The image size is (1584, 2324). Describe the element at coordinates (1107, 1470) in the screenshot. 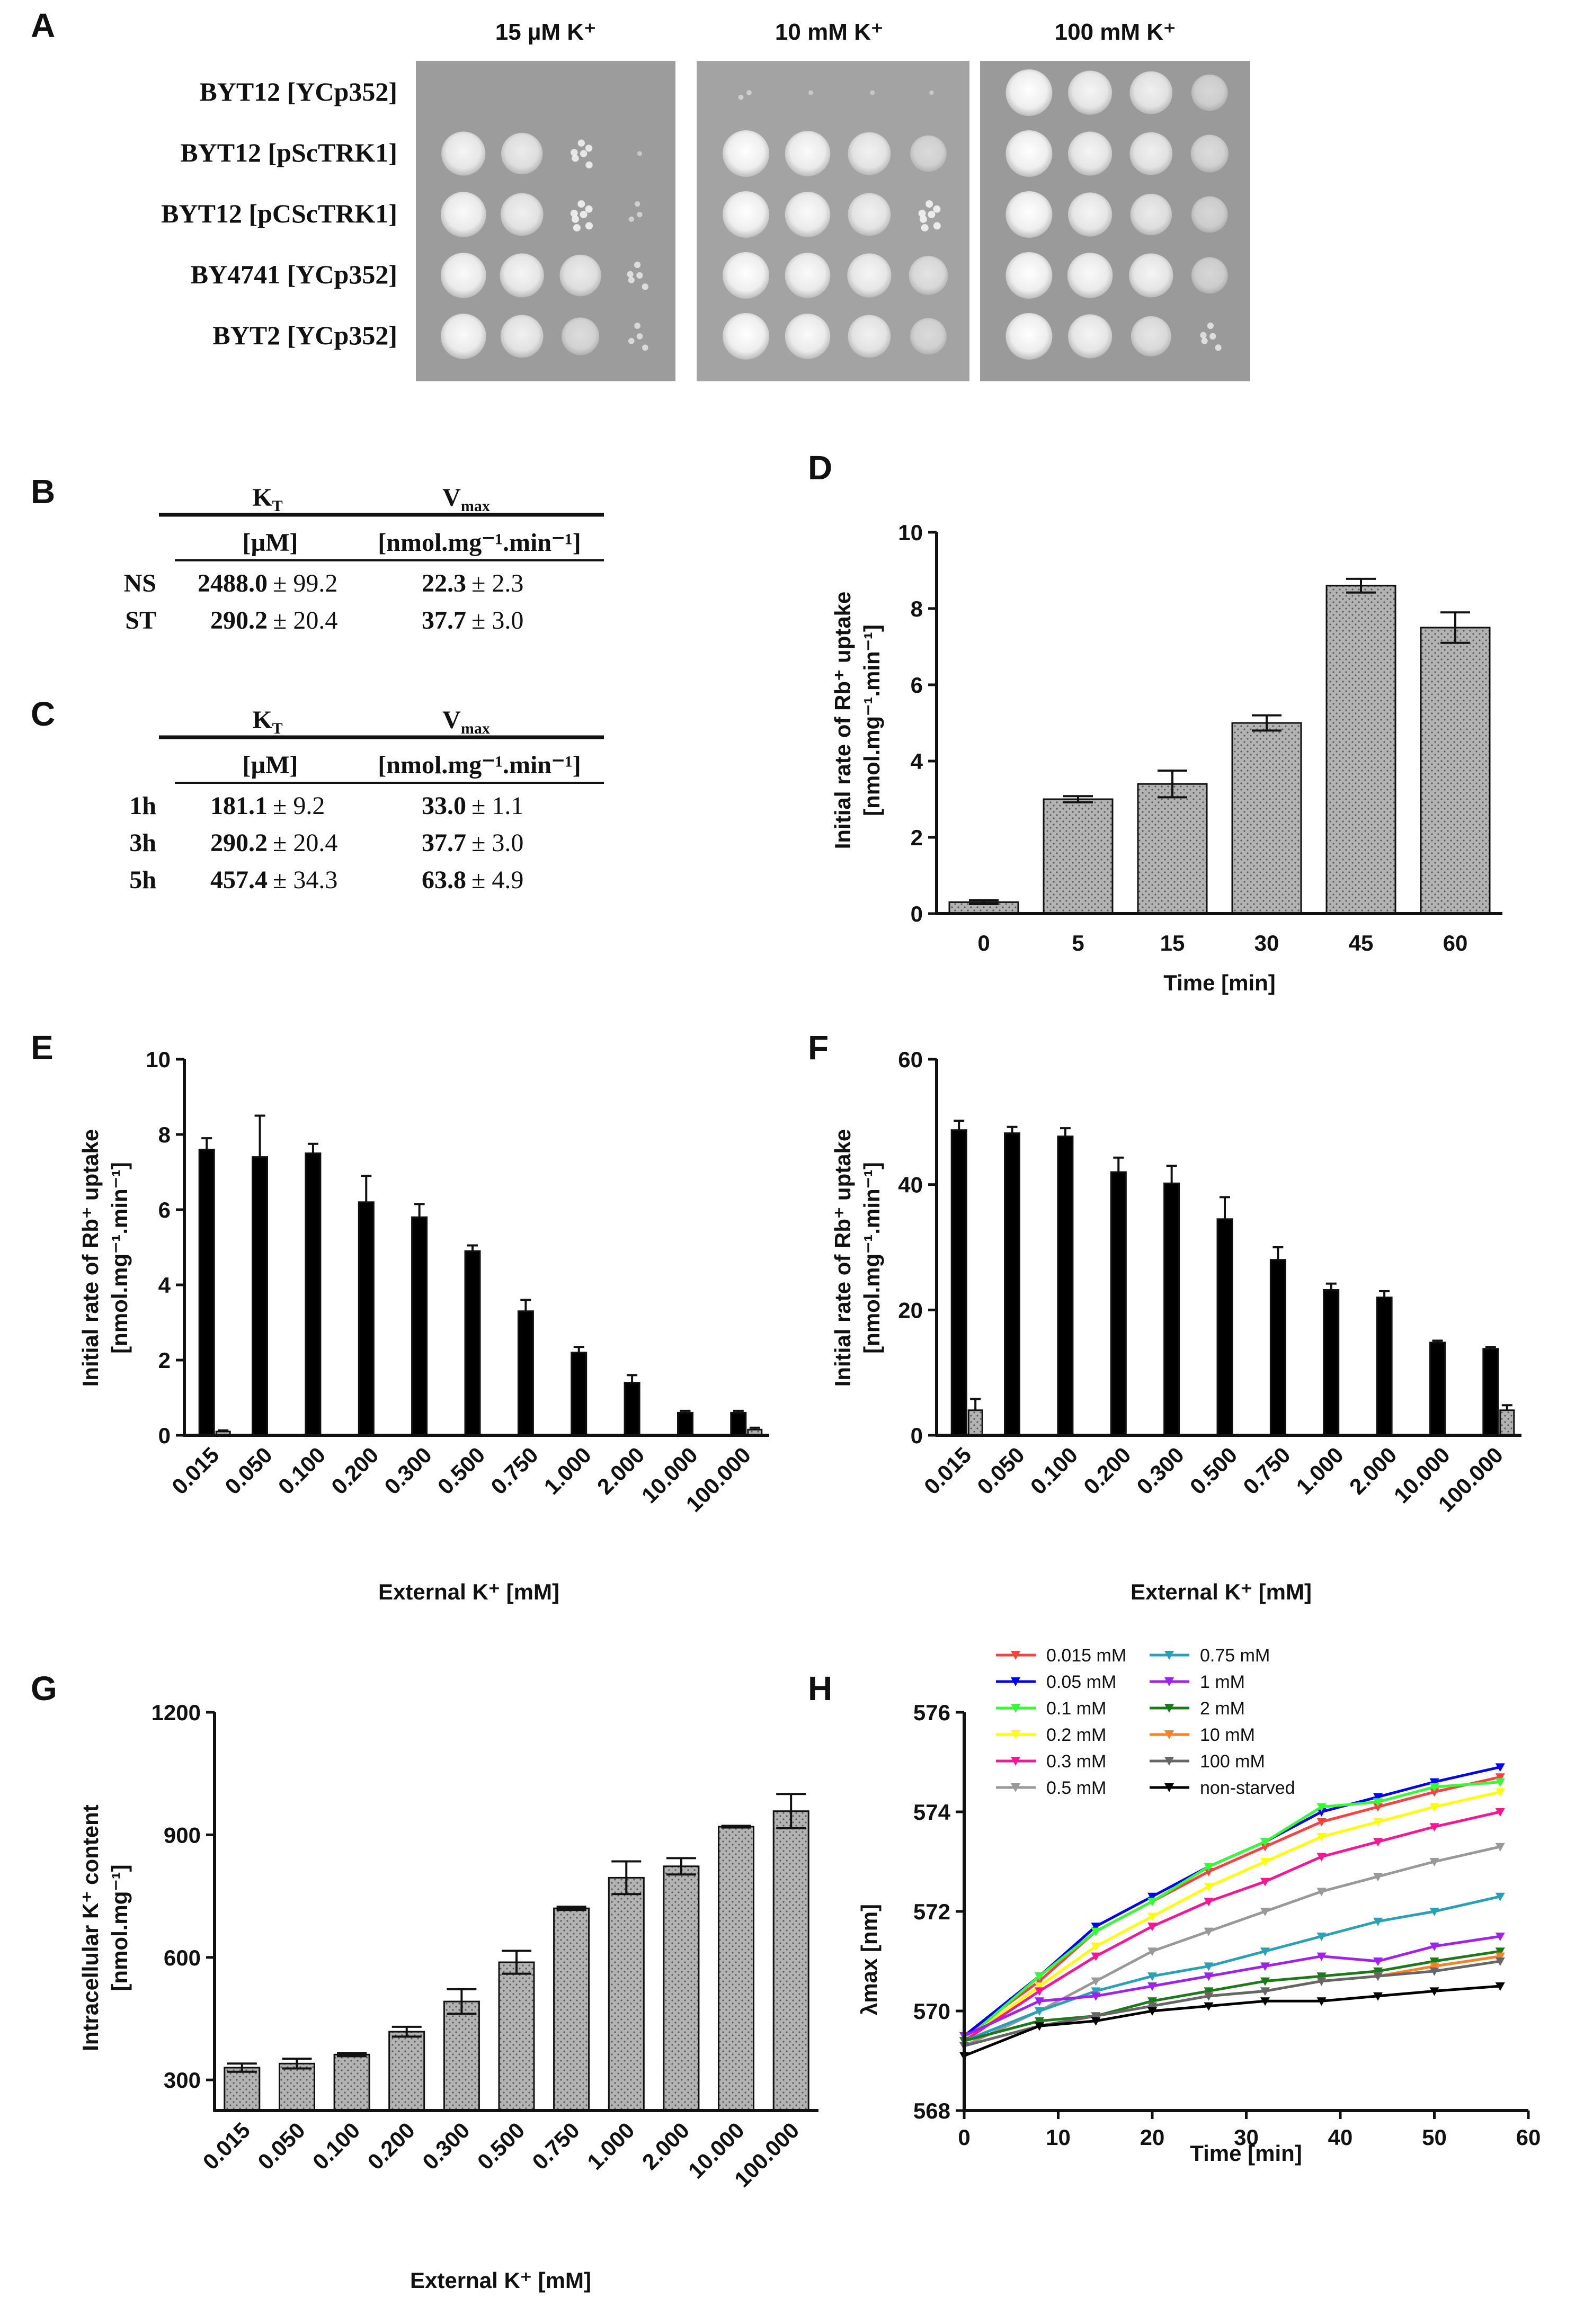

I see `x-tick-label: 0.200` at that location.